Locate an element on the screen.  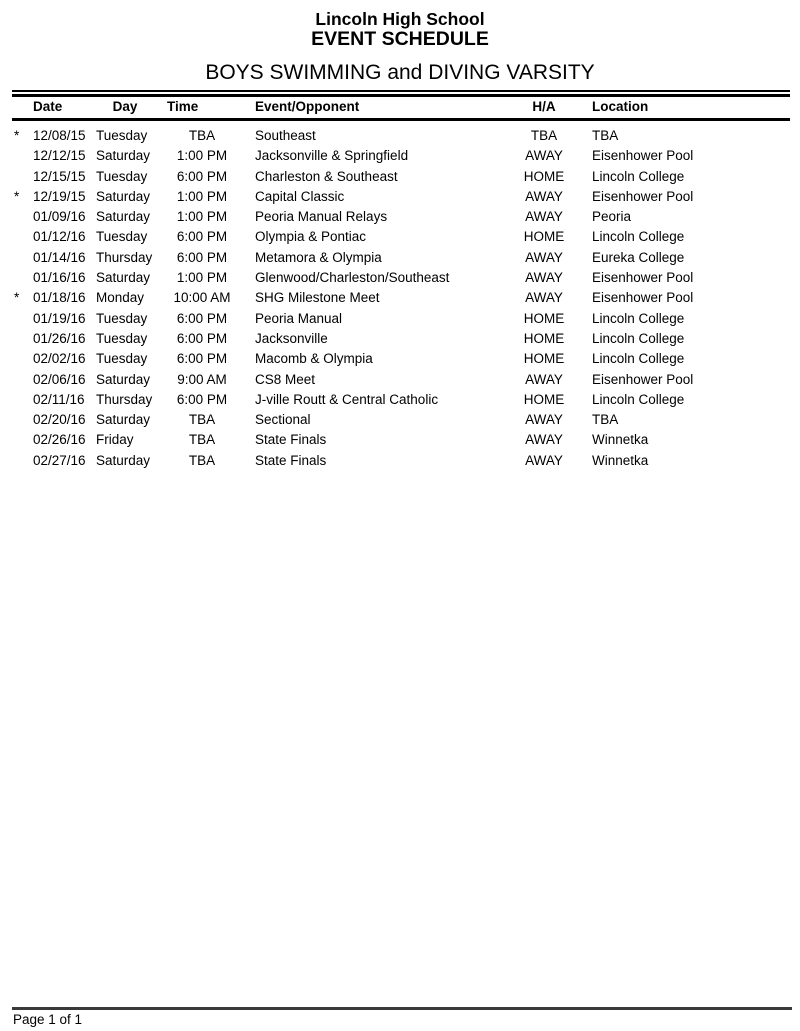
row-date: 12/12/15 is located at coordinates (59, 156).